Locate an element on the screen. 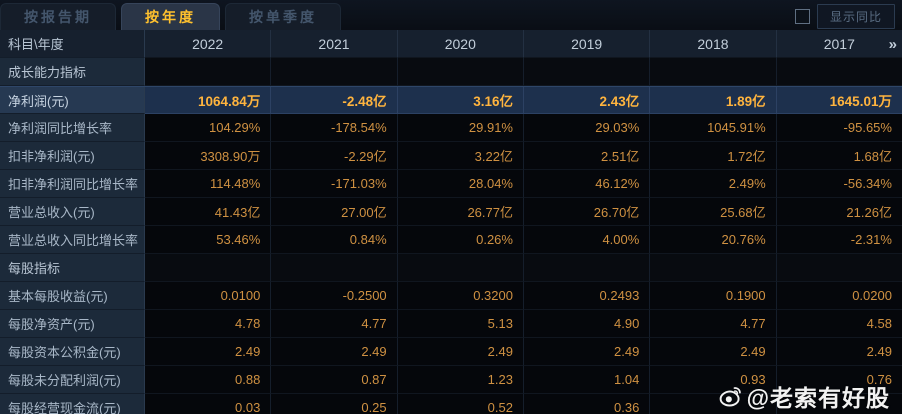 This screenshot has width=902, height=414. value-cell: -178.54% is located at coordinates (334, 128).